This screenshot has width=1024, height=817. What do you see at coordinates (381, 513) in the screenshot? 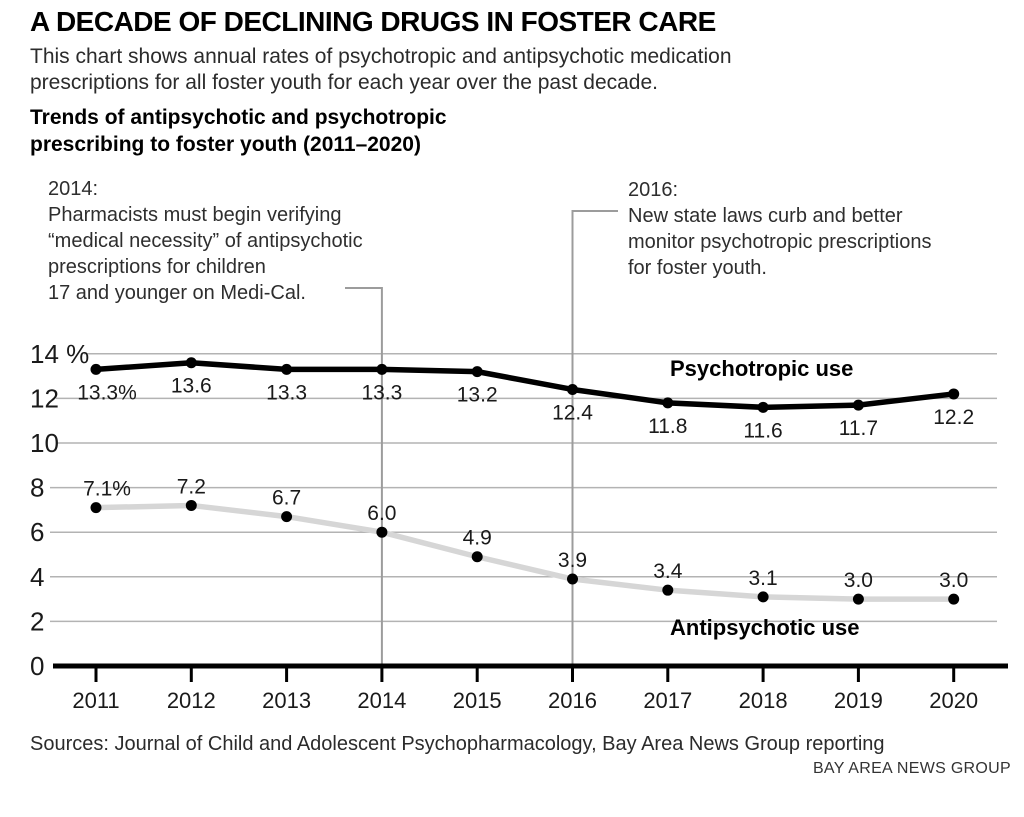
I see `antipsychotic-use-value-label: 6.0` at bounding box center [381, 513].